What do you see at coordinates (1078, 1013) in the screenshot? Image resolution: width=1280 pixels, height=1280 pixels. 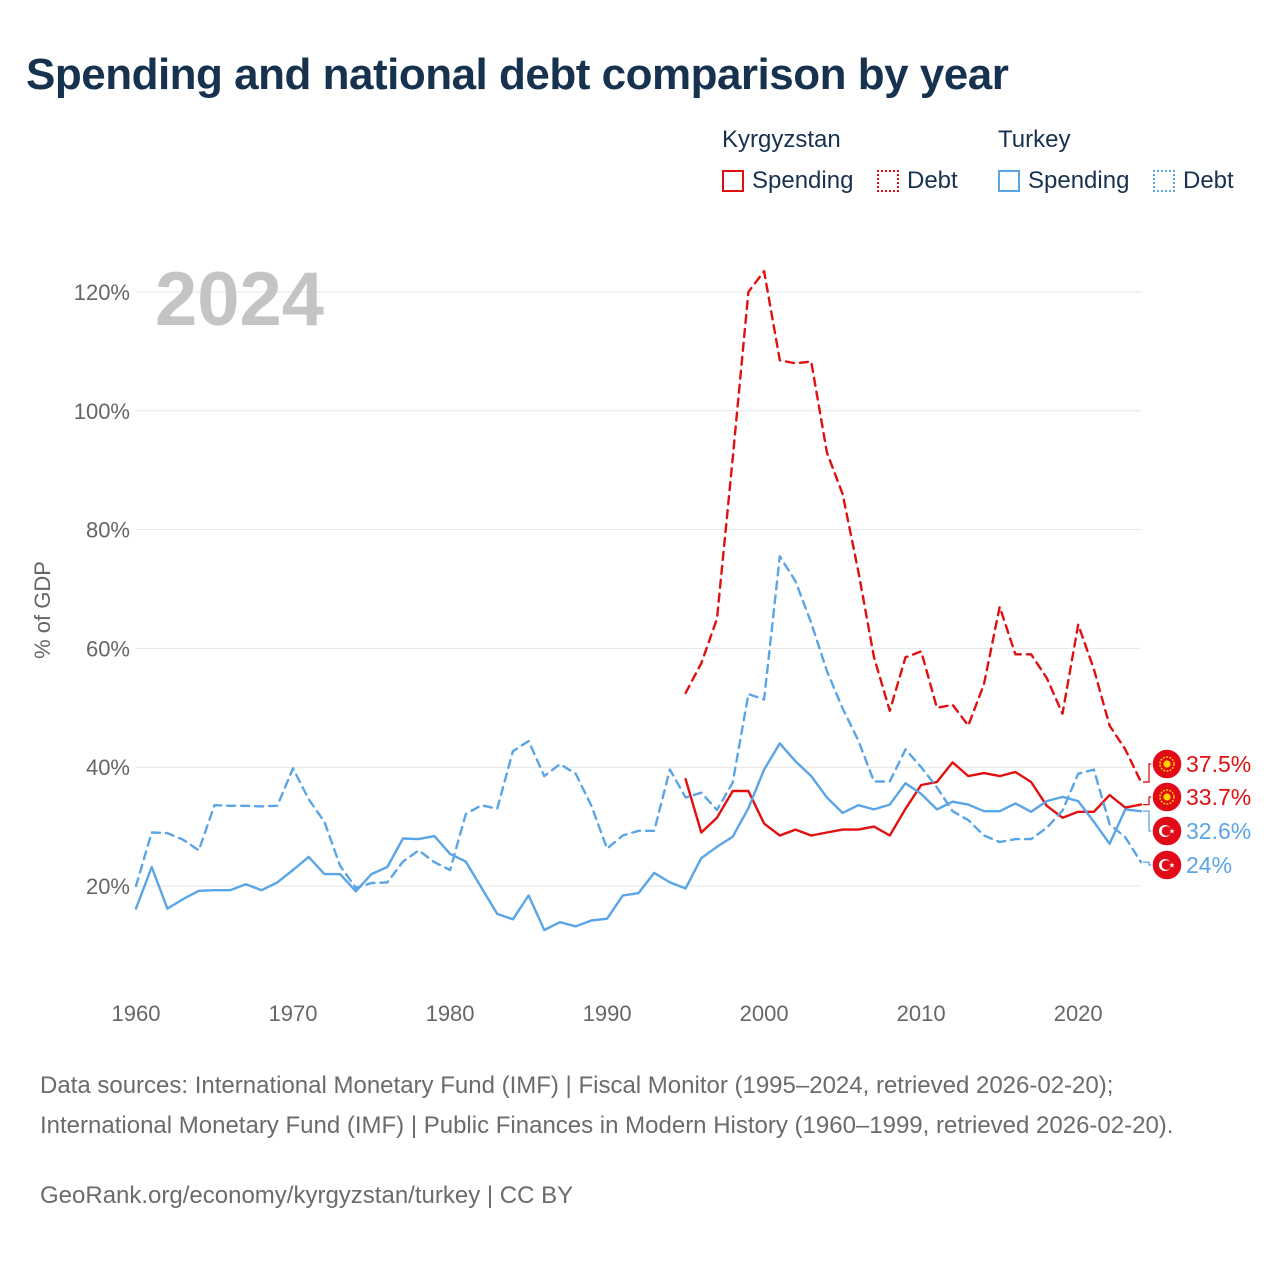 I see `x-tick-label: 2020` at bounding box center [1078, 1013].